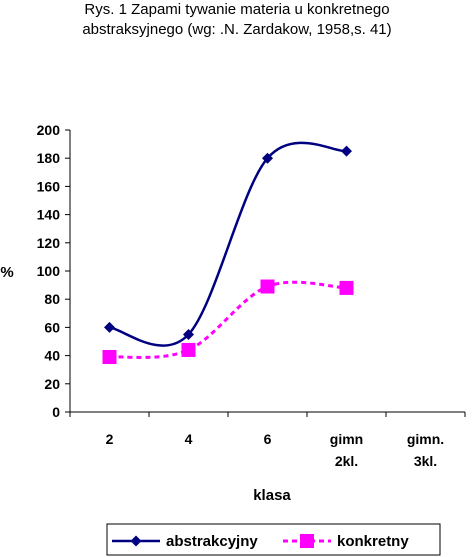 This screenshot has height=557, width=474. What do you see at coordinates (110, 439) in the screenshot?
I see `x-tick-label: 2` at bounding box center [110, 439].